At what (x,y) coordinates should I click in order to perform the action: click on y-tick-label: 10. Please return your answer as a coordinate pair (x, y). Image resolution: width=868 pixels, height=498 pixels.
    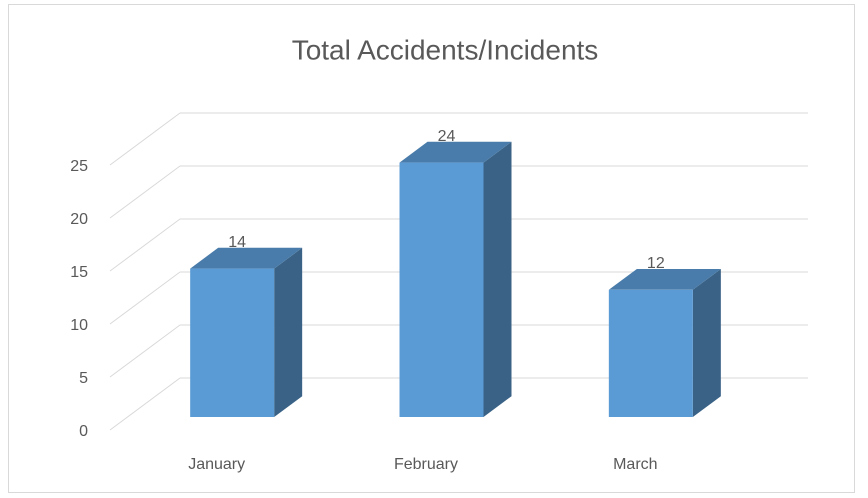
    Looking at the image, I should click on (79, 325).